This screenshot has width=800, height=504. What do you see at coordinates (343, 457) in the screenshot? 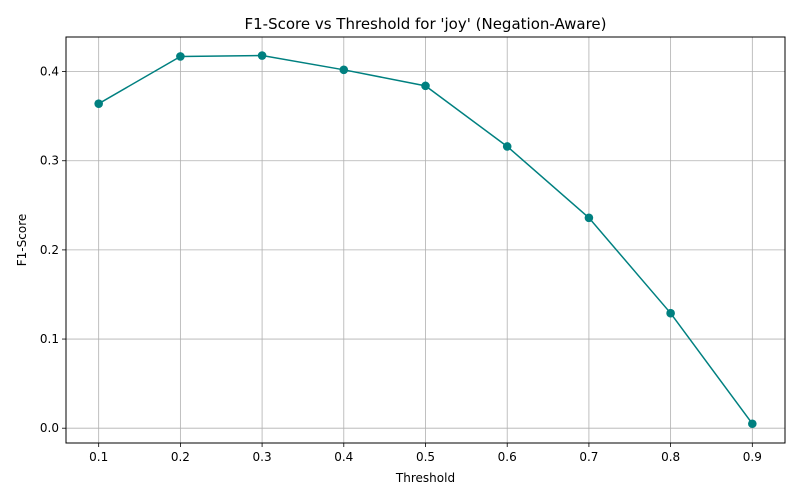
I see `x-tick-label: 0.4` at bounding box center [343, 457].